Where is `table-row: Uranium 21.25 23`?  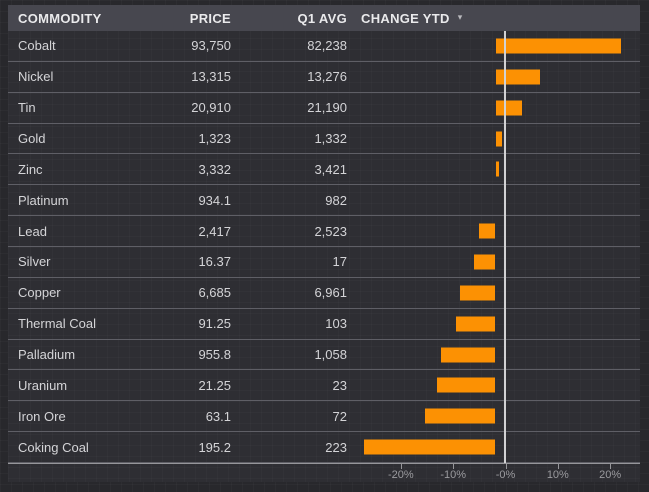 table-row: Uranium 21.25 23 is located at coordinates (324, 386).